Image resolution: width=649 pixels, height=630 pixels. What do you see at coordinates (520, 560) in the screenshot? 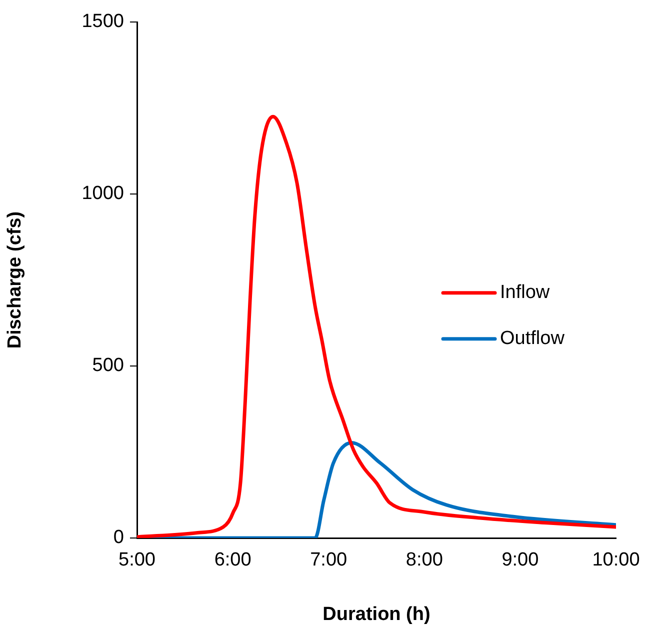
I see `x-tick-label: 9:00` at bounding box center [520, 560].